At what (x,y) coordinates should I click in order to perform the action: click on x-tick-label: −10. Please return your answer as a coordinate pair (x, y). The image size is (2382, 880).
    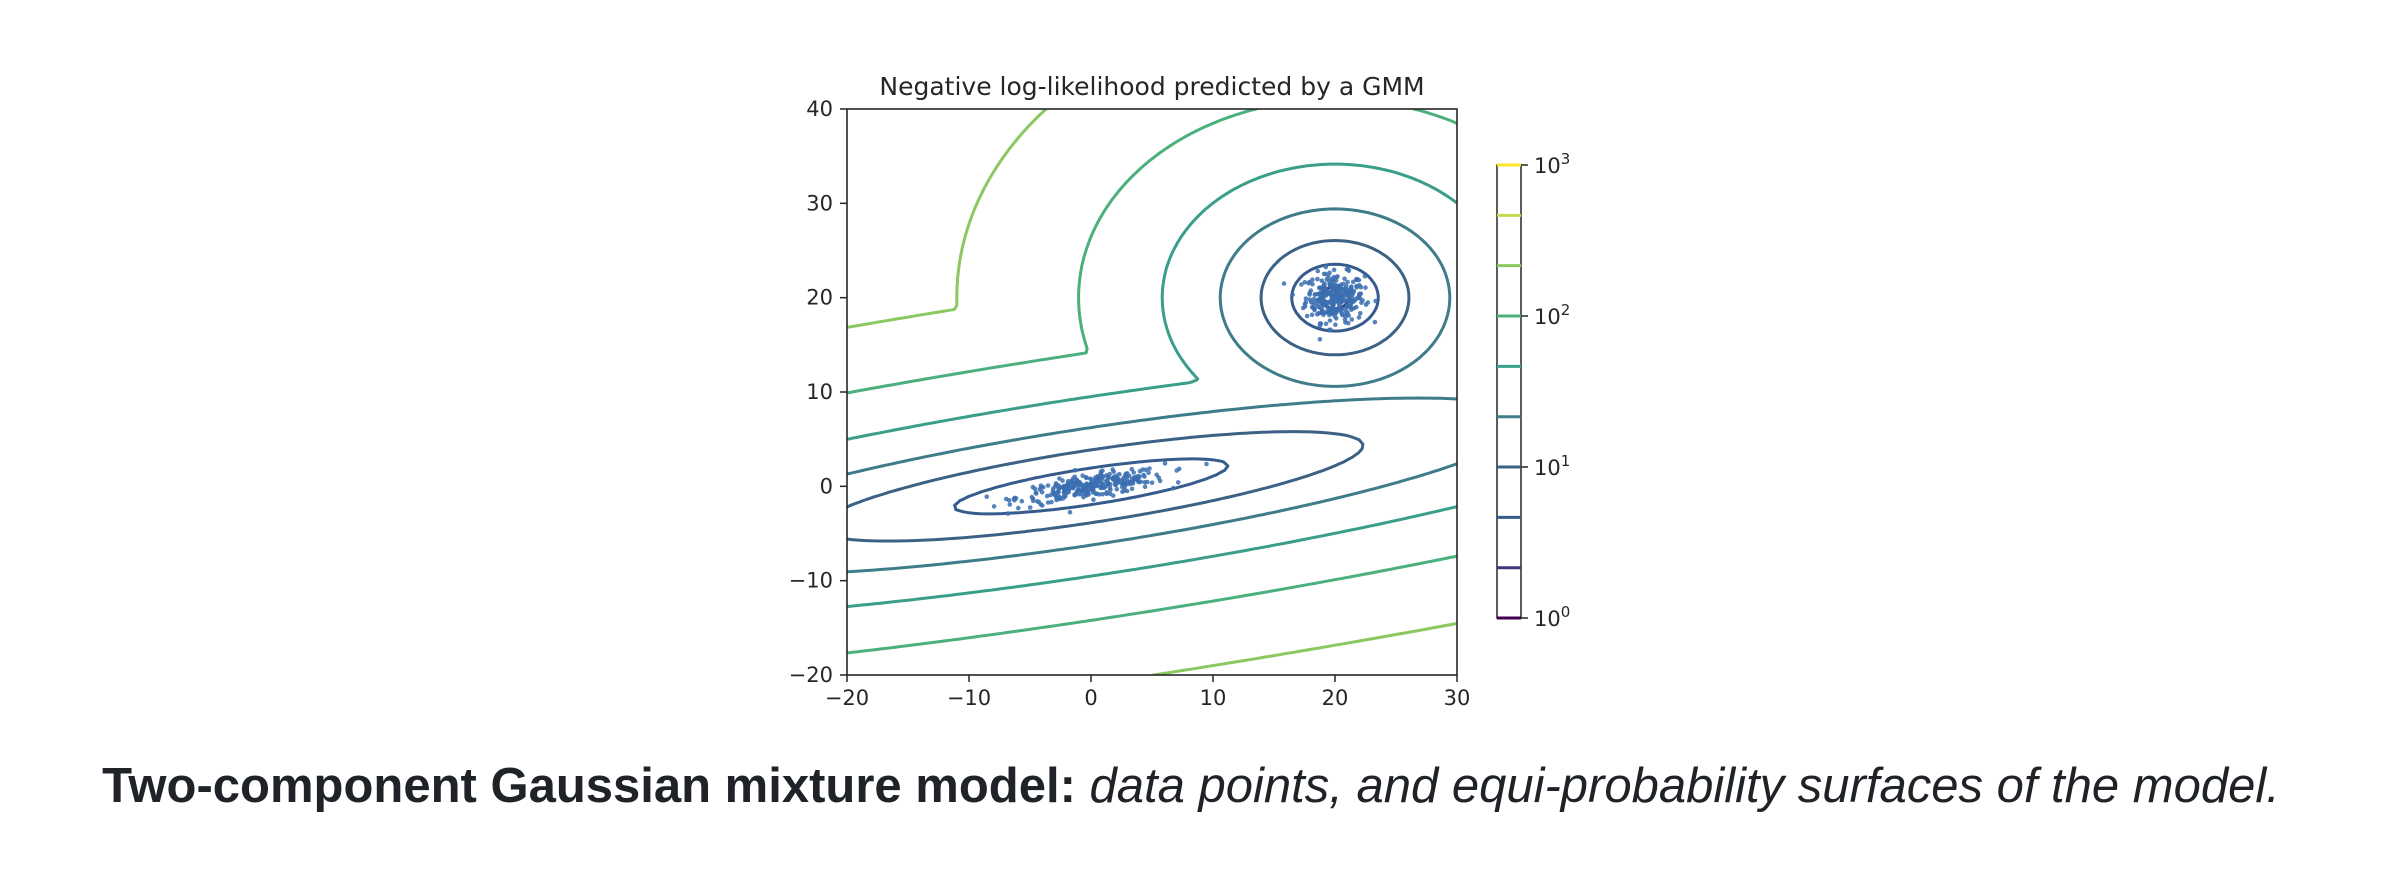
    Looking at the image, I should click on (969, 698).